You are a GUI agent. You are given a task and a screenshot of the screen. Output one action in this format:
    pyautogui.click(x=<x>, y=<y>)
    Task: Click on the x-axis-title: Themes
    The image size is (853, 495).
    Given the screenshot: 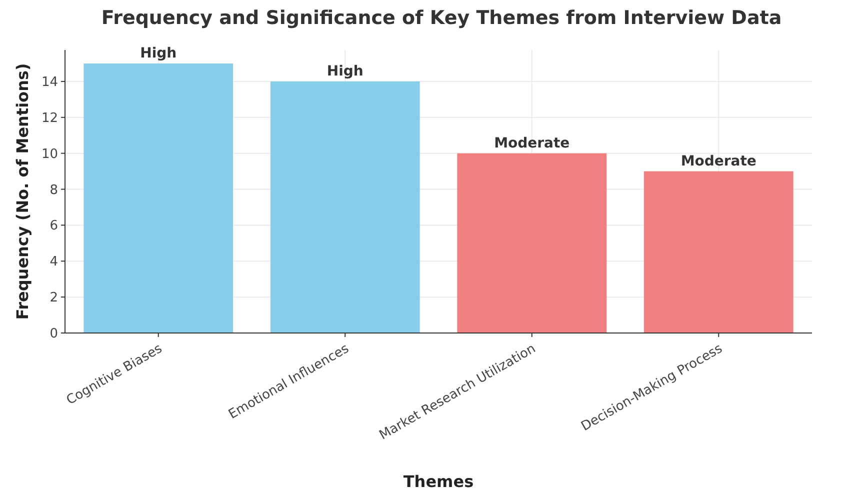 What is the action you would take?
    pyautogui.click(x=438, y=481)
    